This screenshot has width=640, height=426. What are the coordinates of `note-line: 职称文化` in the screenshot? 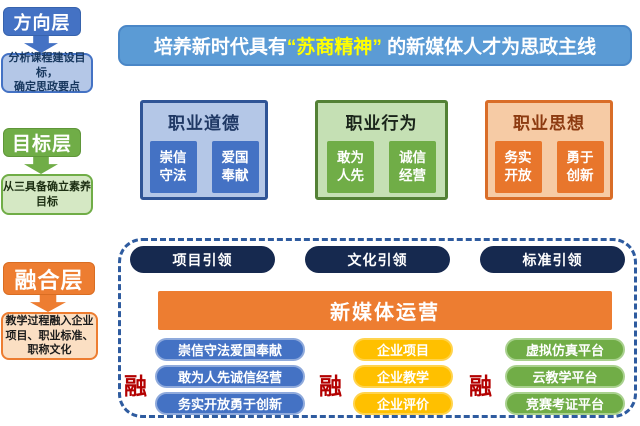 It's located at (49, 350).